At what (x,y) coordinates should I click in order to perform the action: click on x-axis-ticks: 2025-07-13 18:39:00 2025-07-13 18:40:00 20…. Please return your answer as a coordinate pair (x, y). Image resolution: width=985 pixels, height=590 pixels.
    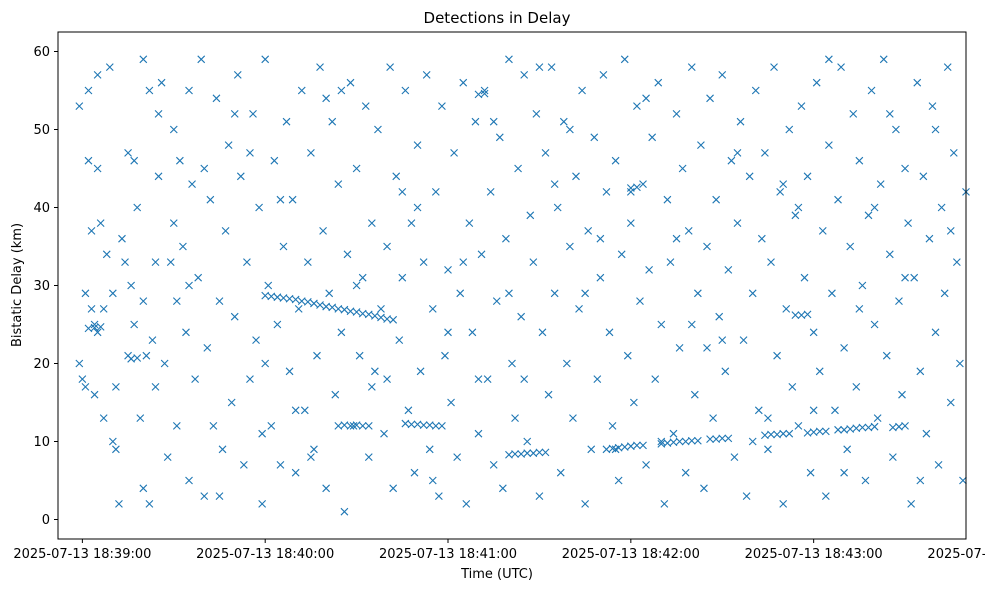
    Looking at the image, I should click on (499, 550).